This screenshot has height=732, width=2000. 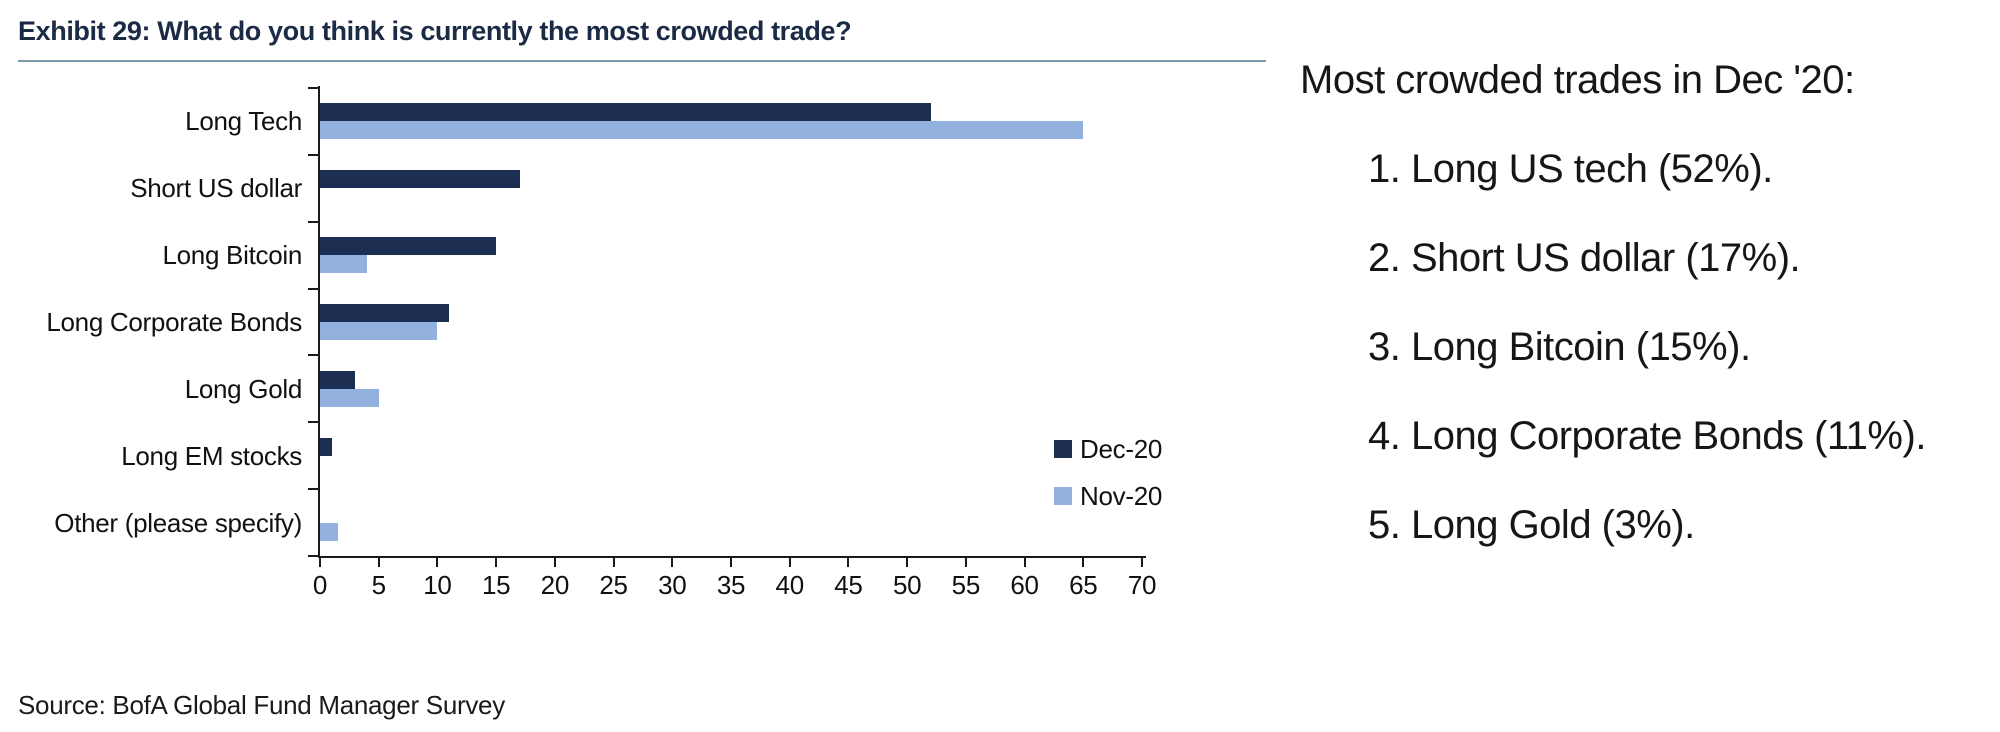 I want to click on legend-entry-nov20: Nov-20, so click(x=1108, y=496).